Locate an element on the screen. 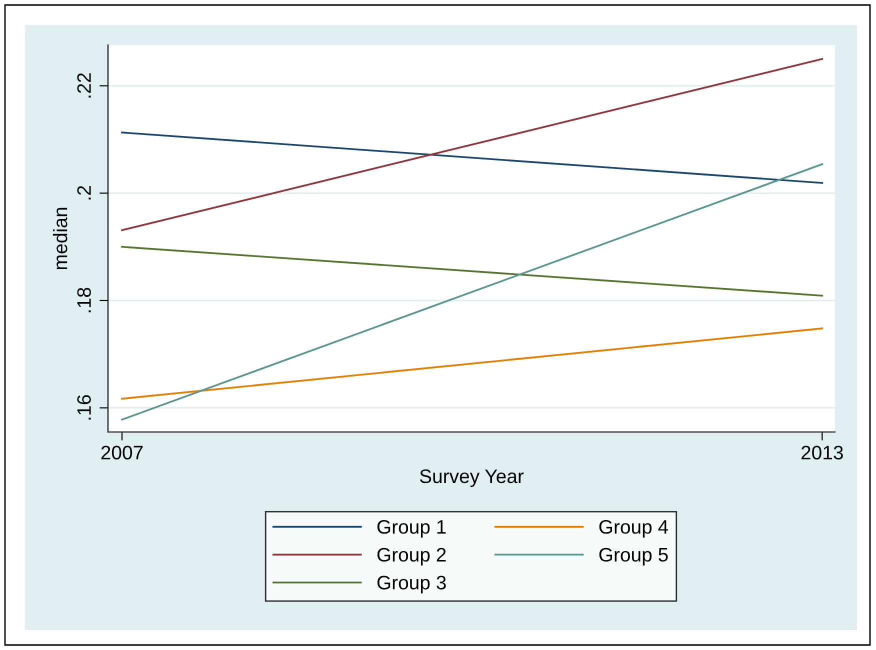  x-tick-label: 2013 is located at coordinates (822, 453).